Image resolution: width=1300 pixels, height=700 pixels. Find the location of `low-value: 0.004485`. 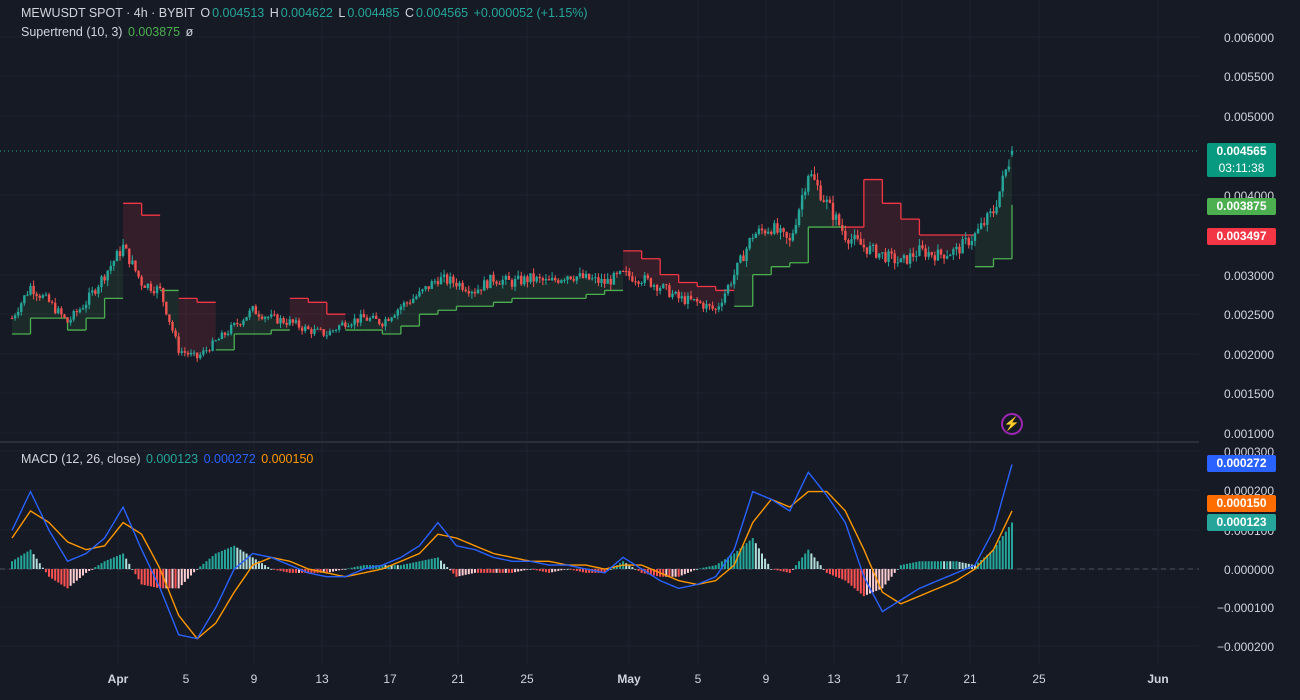

low-value: 0.004485 is located at coordinates (373, 13).